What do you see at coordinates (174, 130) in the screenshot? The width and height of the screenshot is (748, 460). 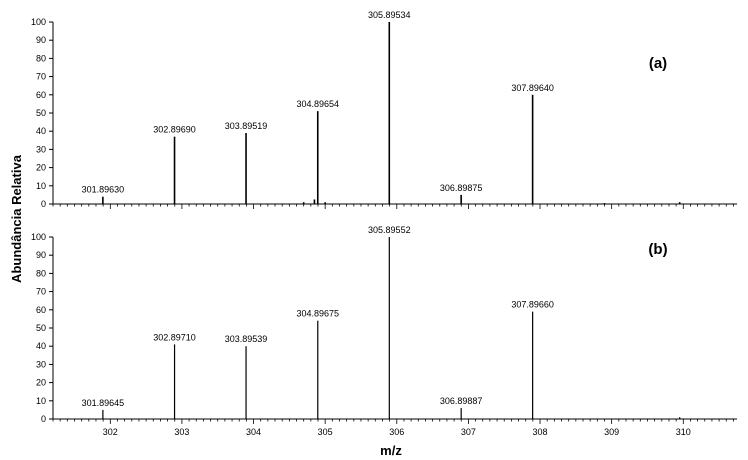 I see `peak-mz-label: 302.89690` at bounding box center [174, 130].